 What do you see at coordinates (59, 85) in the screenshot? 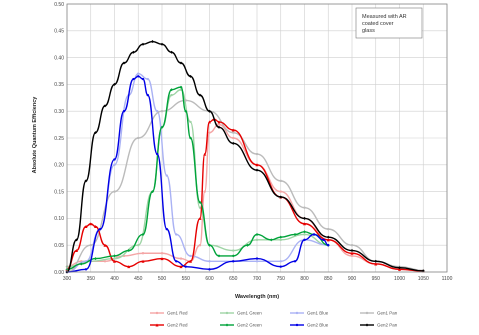
I see `y-tick-label: 0.35` at bounding box center [59, 85].